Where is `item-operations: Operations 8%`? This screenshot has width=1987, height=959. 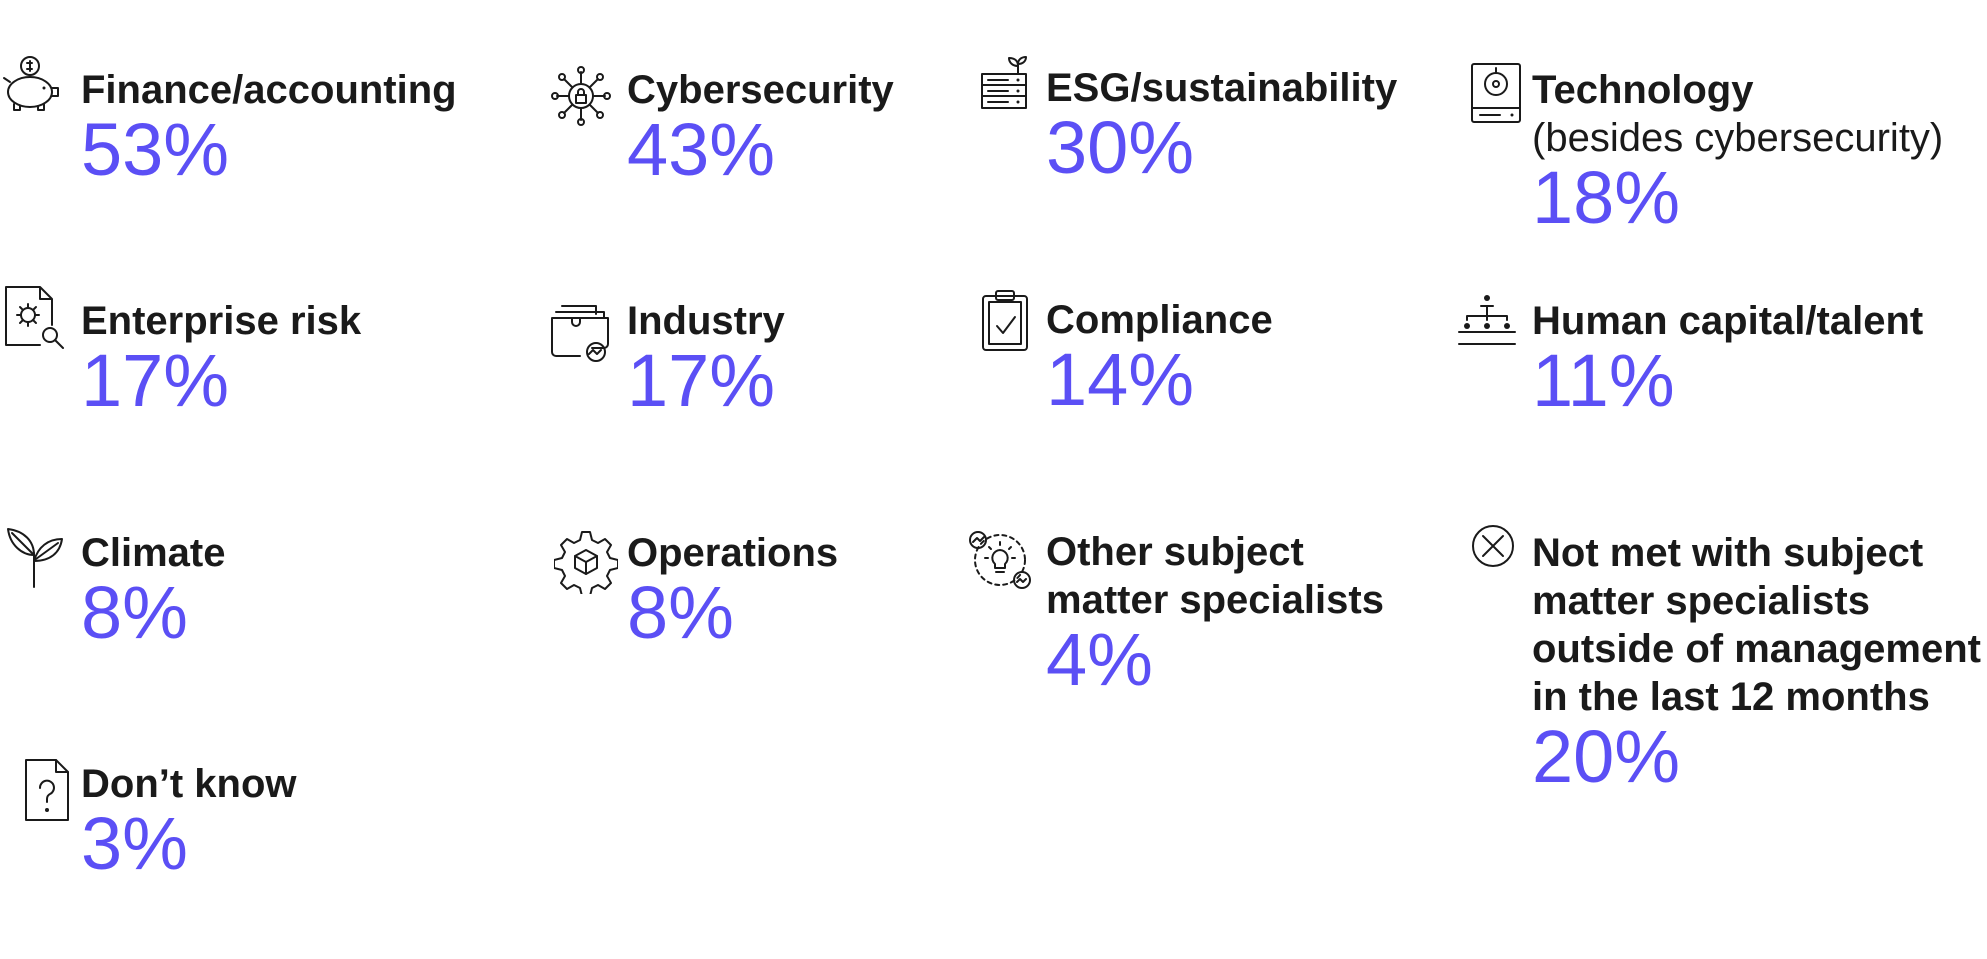 item-operations: Operations 8% is located at coordinates (732, 591).